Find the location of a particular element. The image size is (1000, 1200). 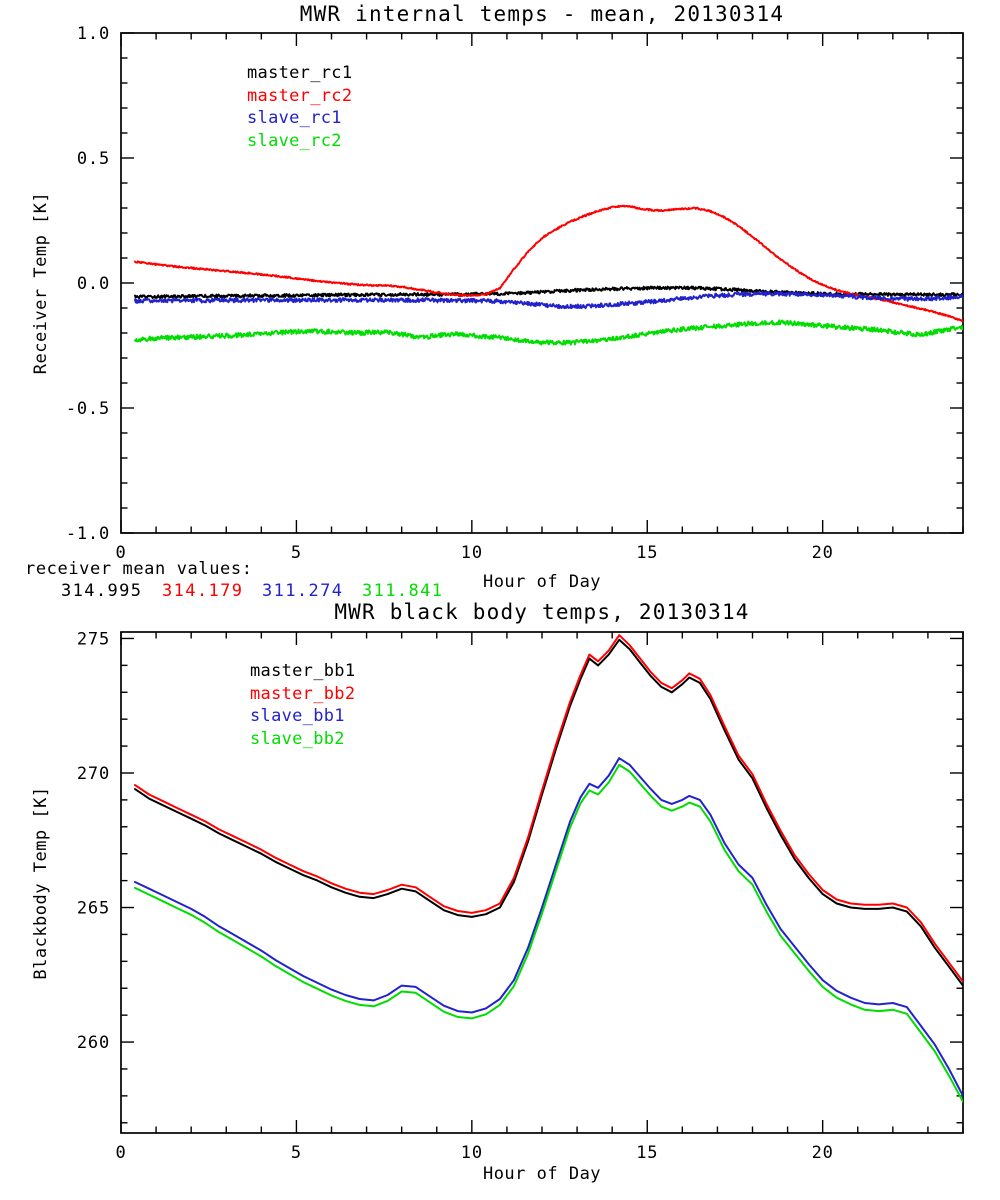

legend-item-master-rc1: master_rc1 is located at coordinates (300, 73).